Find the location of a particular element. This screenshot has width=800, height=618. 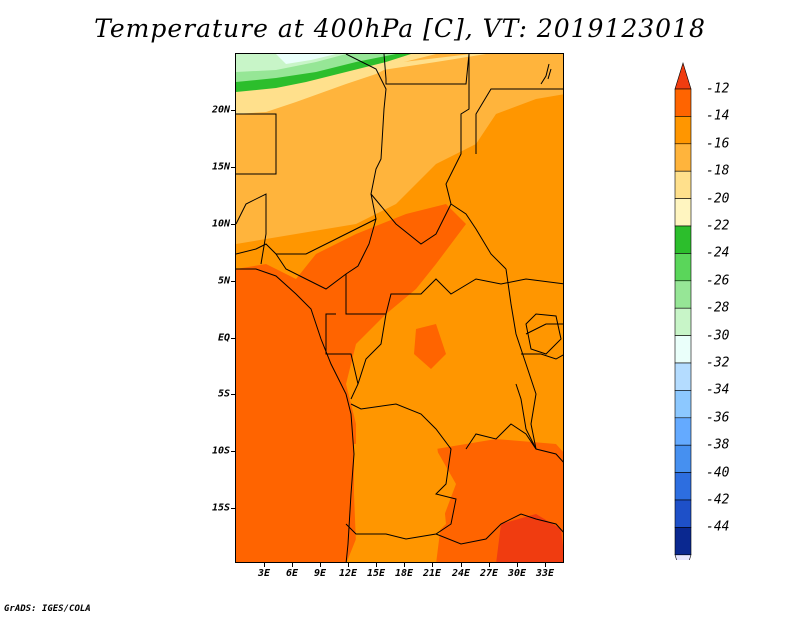

lon-label: 21E is located at coordinates (432, 573).